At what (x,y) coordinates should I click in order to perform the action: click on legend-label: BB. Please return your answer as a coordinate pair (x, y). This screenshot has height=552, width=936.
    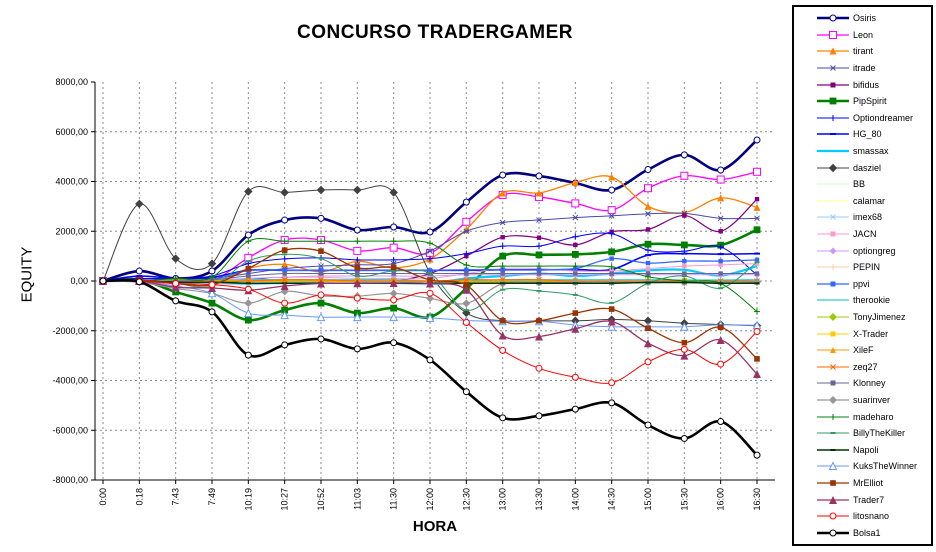
    Looking at the image, I should click on (859, 184).